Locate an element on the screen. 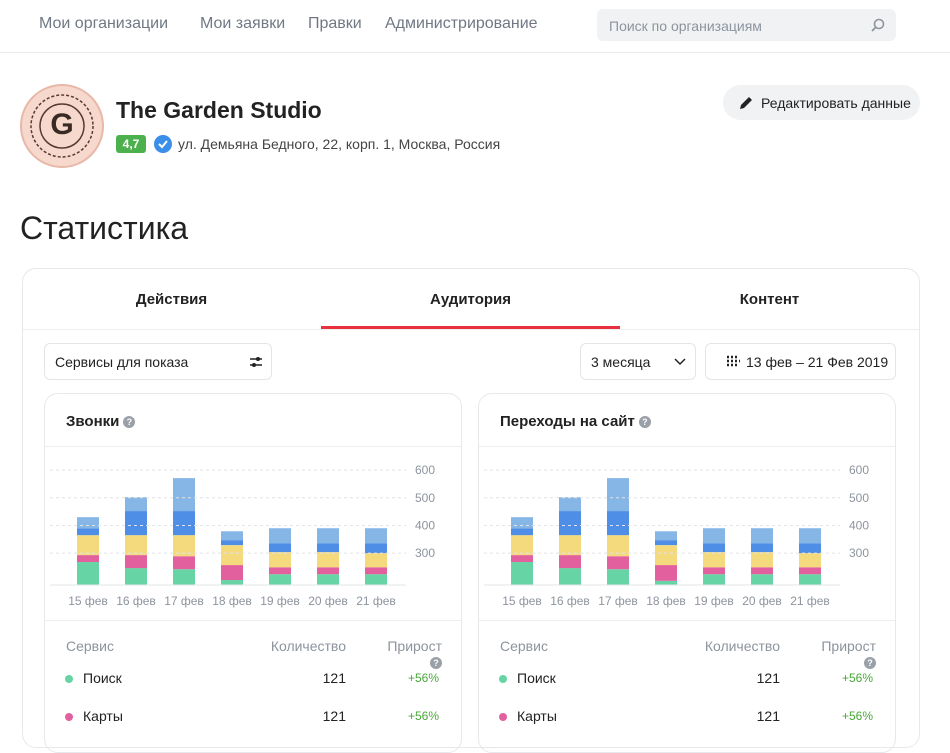 The height and width of the screenshot is (753, 950). edit-button-label: Редактировать данные is located at coordinates (836, 103).